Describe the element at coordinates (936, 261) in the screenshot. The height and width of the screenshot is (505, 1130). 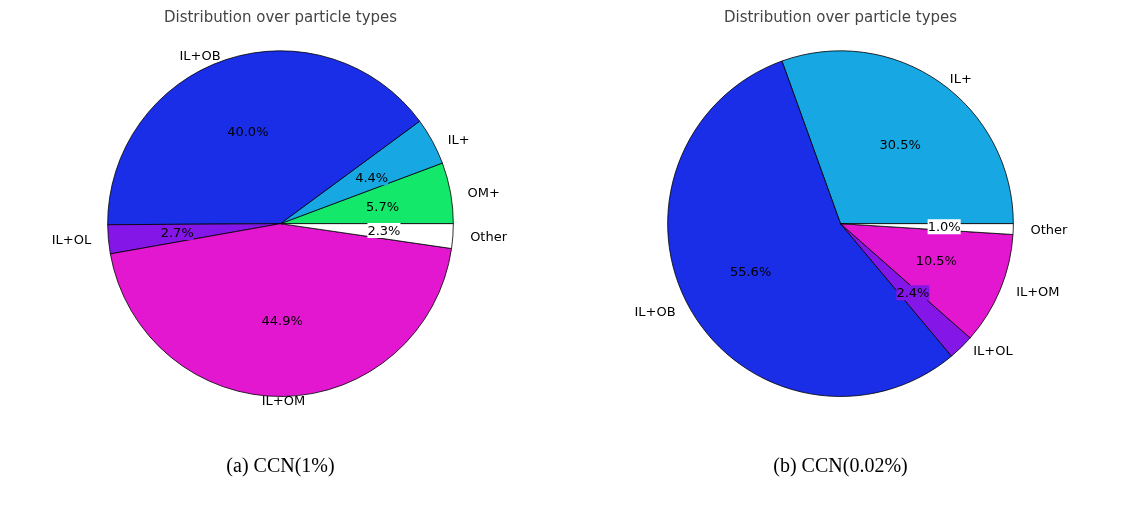
I see `data-label: 10.5%` at that location.